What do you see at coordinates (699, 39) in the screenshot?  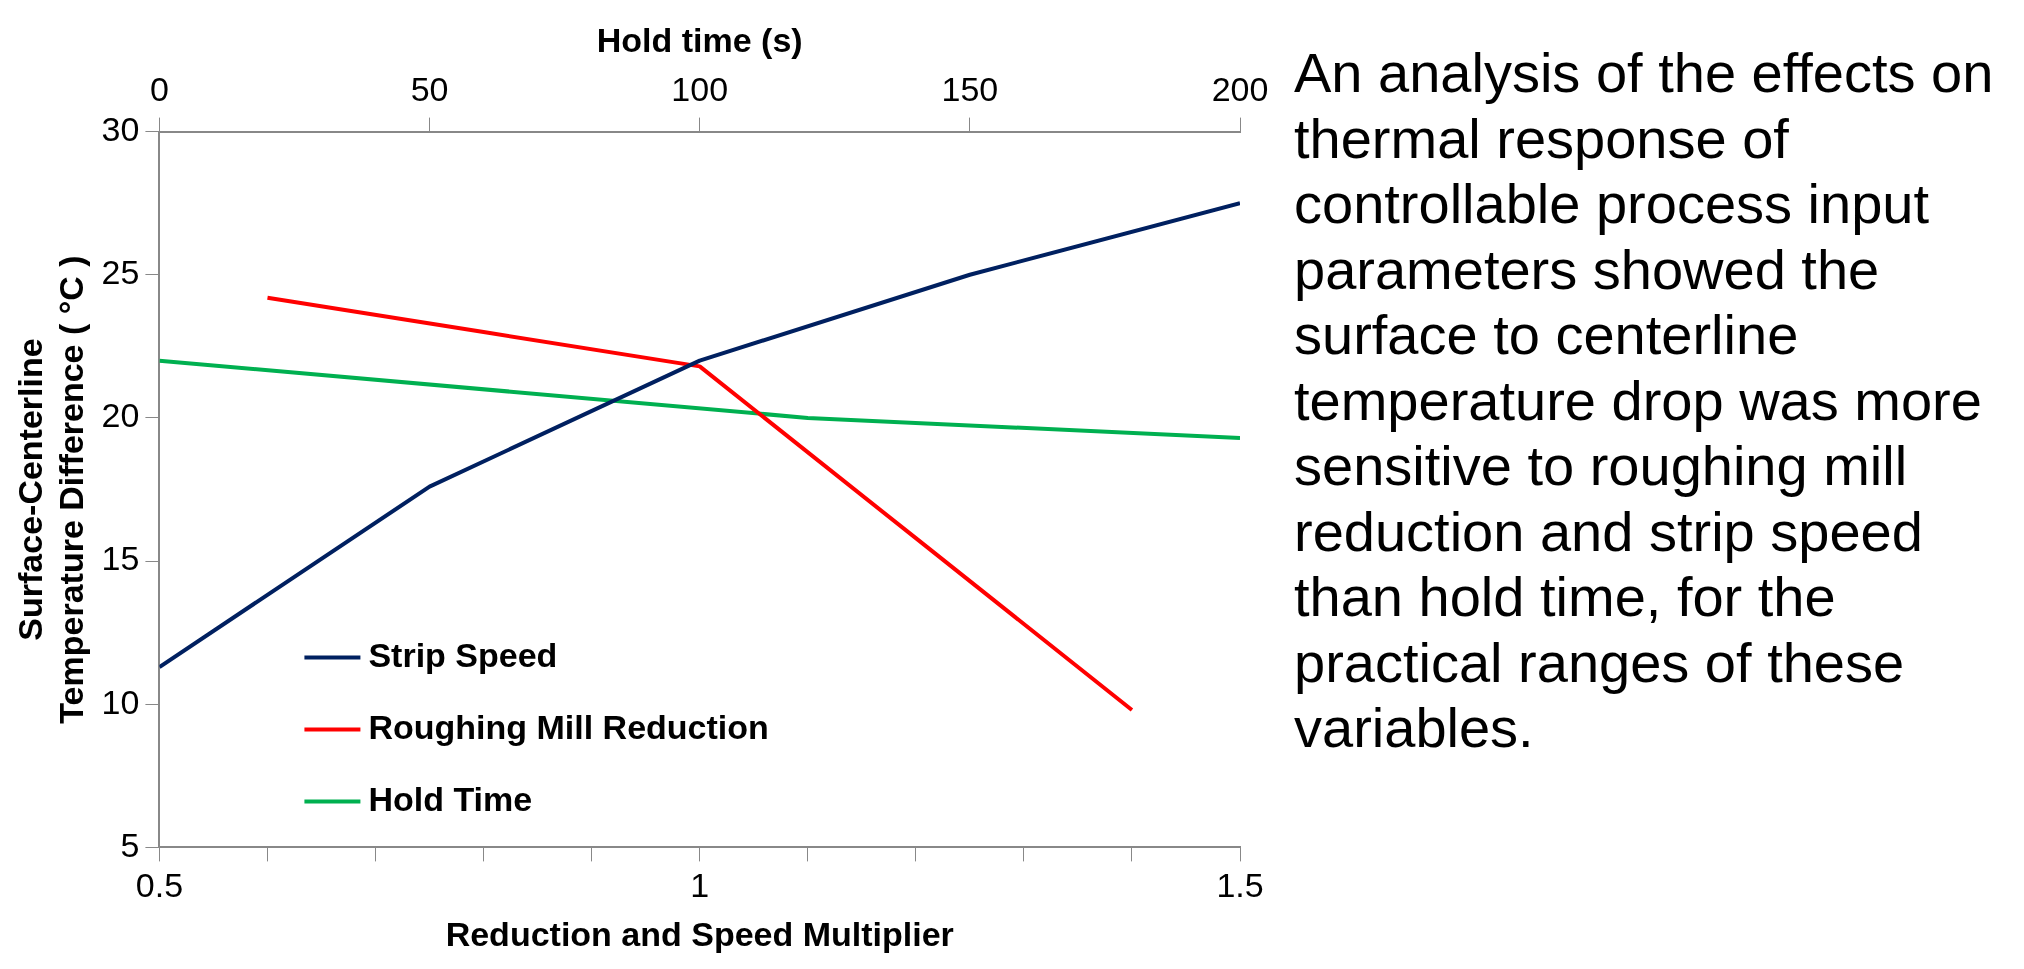 I see `x2-axis-title: Hold time (s)` at bounding box center [699, 39].